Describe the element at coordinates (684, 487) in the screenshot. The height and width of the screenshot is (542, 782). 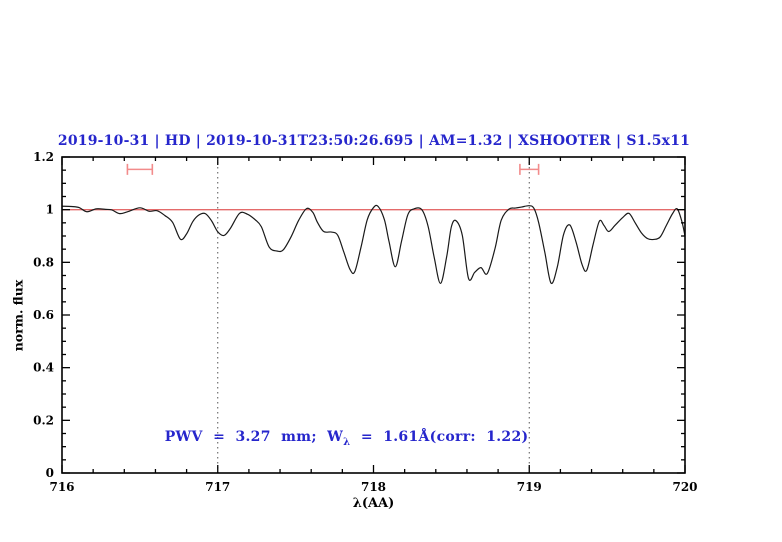
I see `x-tick-label: 720` at that location.